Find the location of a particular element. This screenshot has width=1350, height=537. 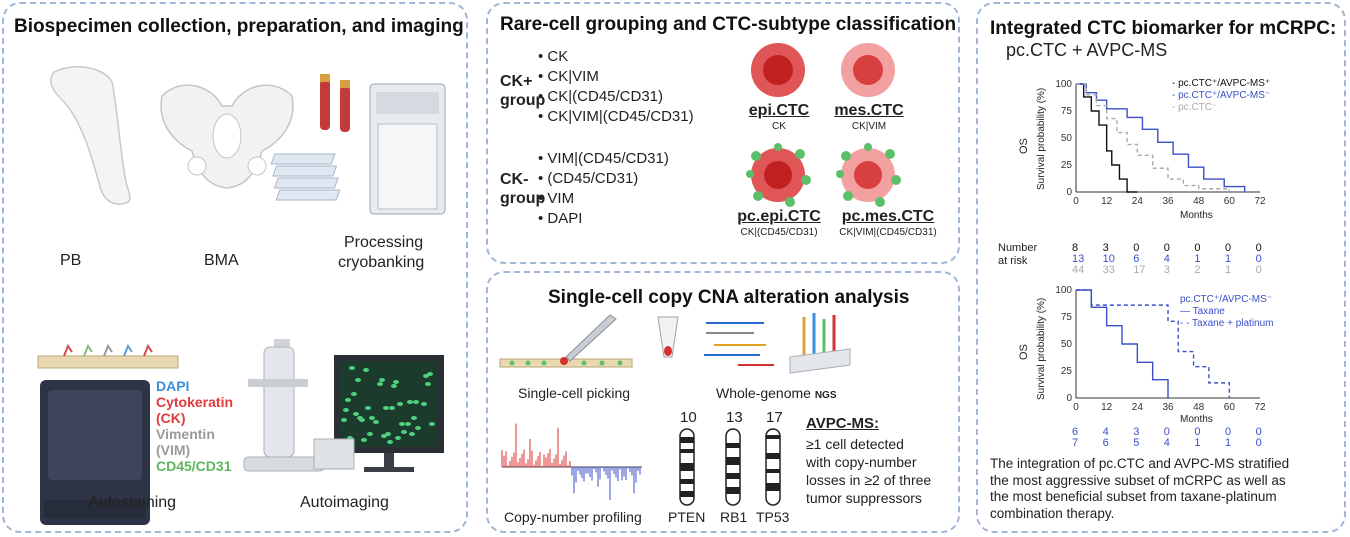

risk-cell: 33 is located at coordinates (1108, 270).